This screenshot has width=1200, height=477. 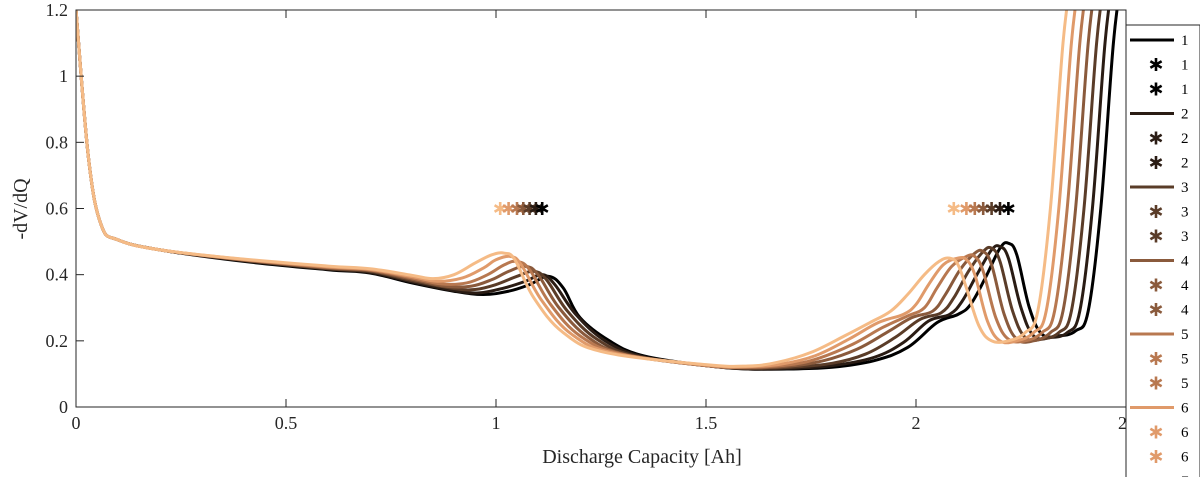 I want to click on y-tick-label: 0.2, so click(x=57, y=341).